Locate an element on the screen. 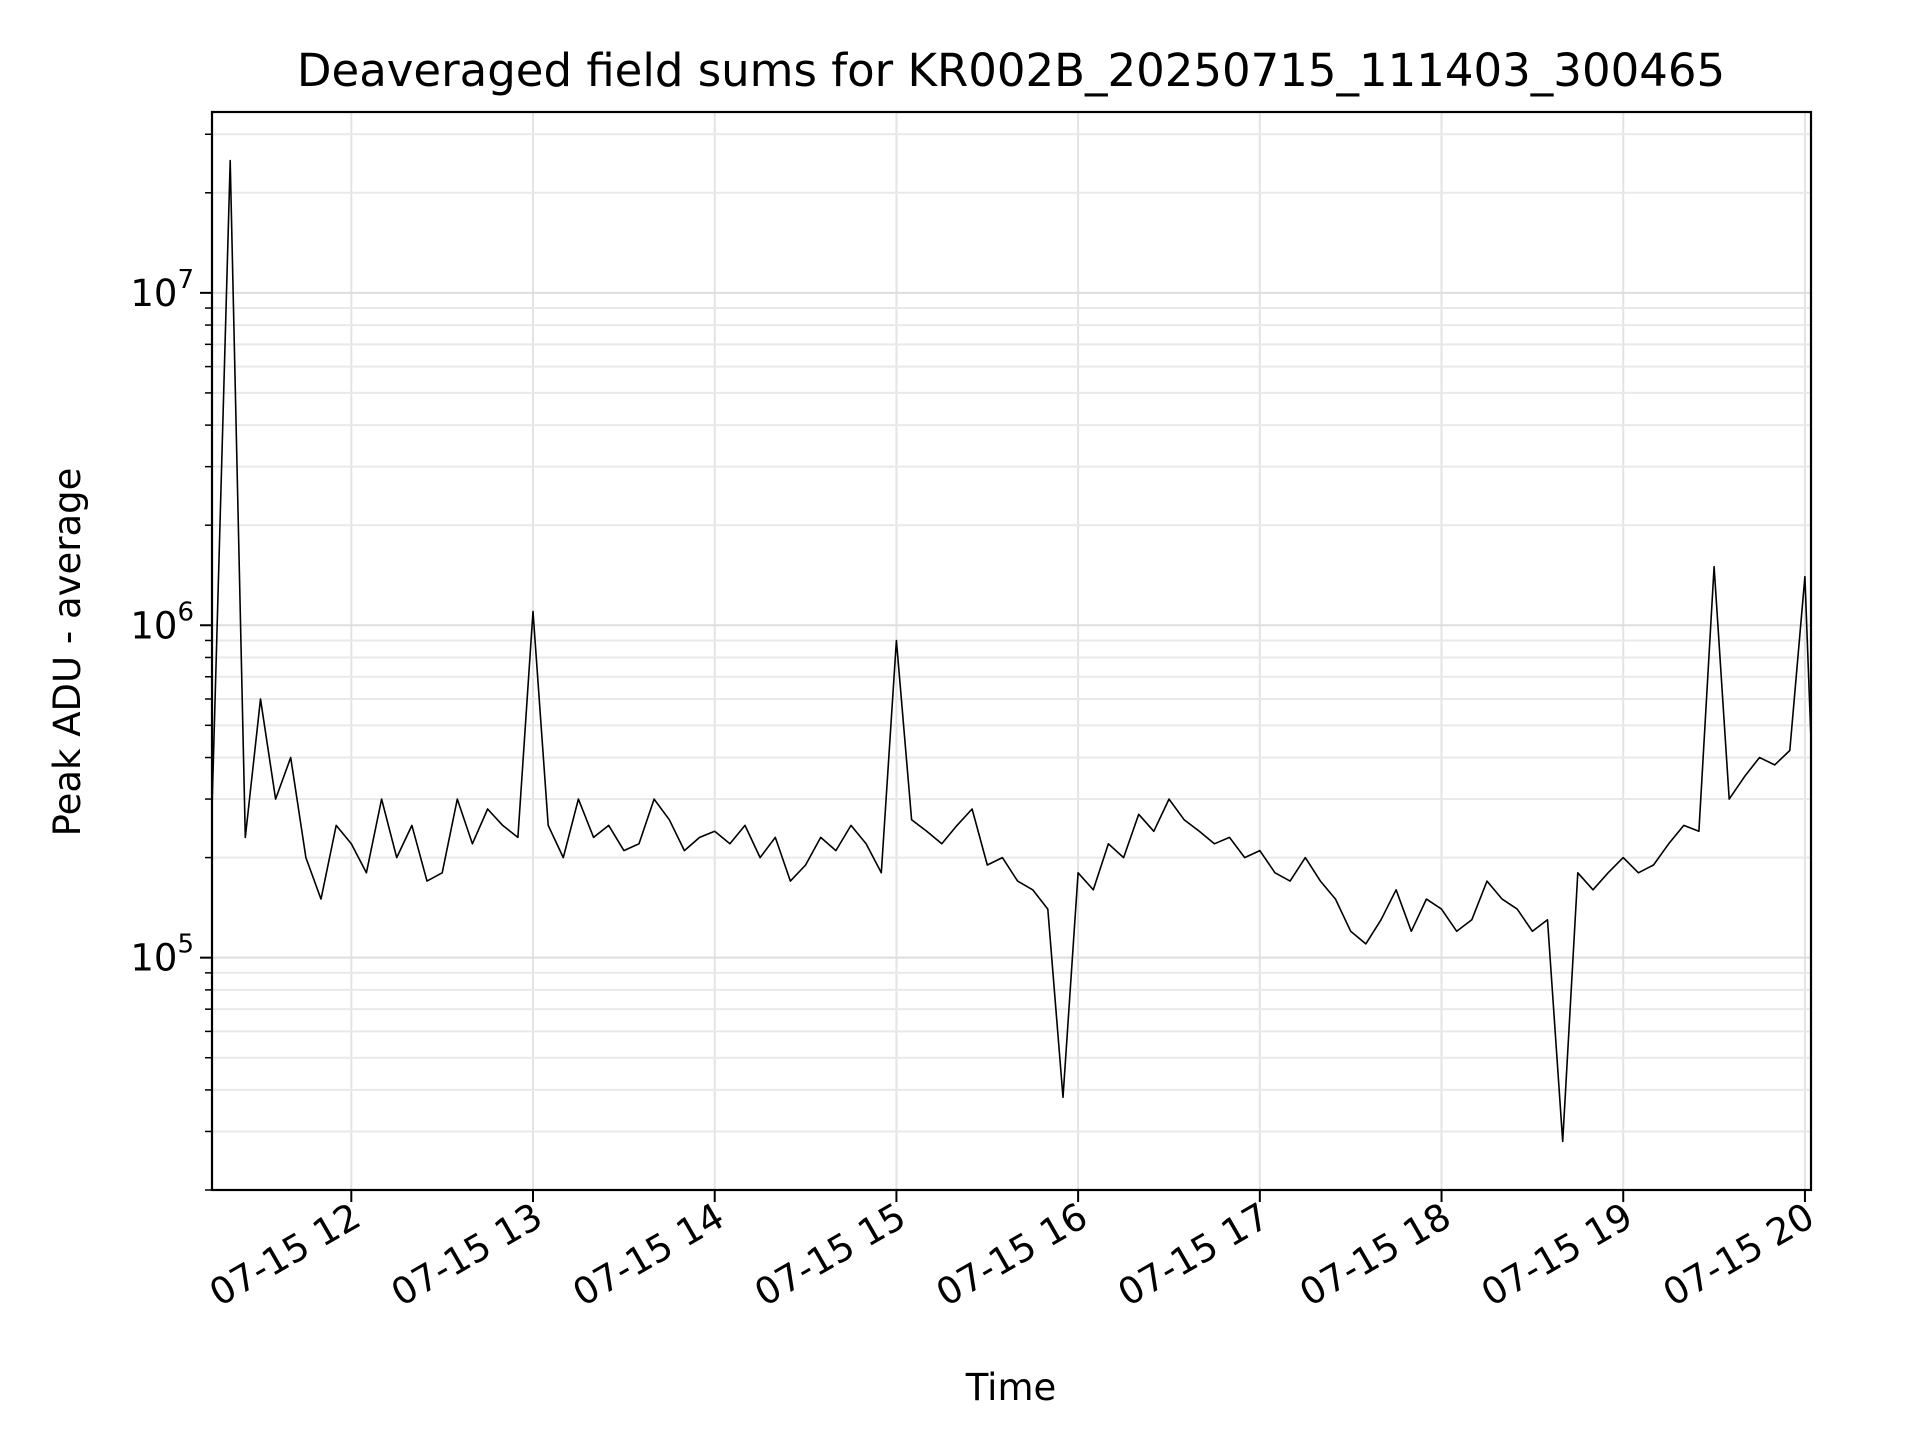 The width and height of the screenshot is (1920, 1440). x-axis-label: Time is located at coordinates (1011, 1387).